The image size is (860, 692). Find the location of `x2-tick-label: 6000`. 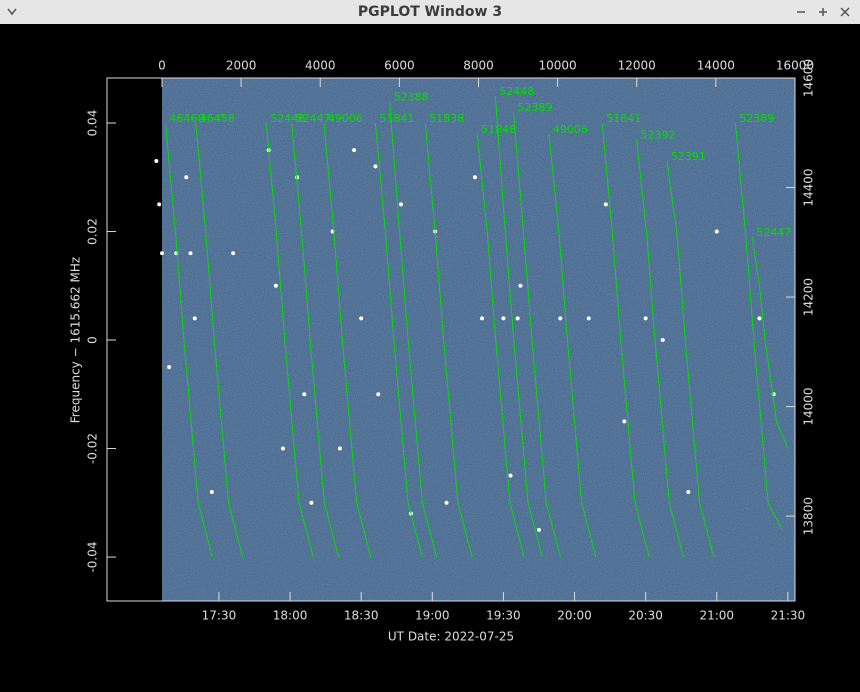

x2-tick-label: 6000 is located at coordinates (399, 66).